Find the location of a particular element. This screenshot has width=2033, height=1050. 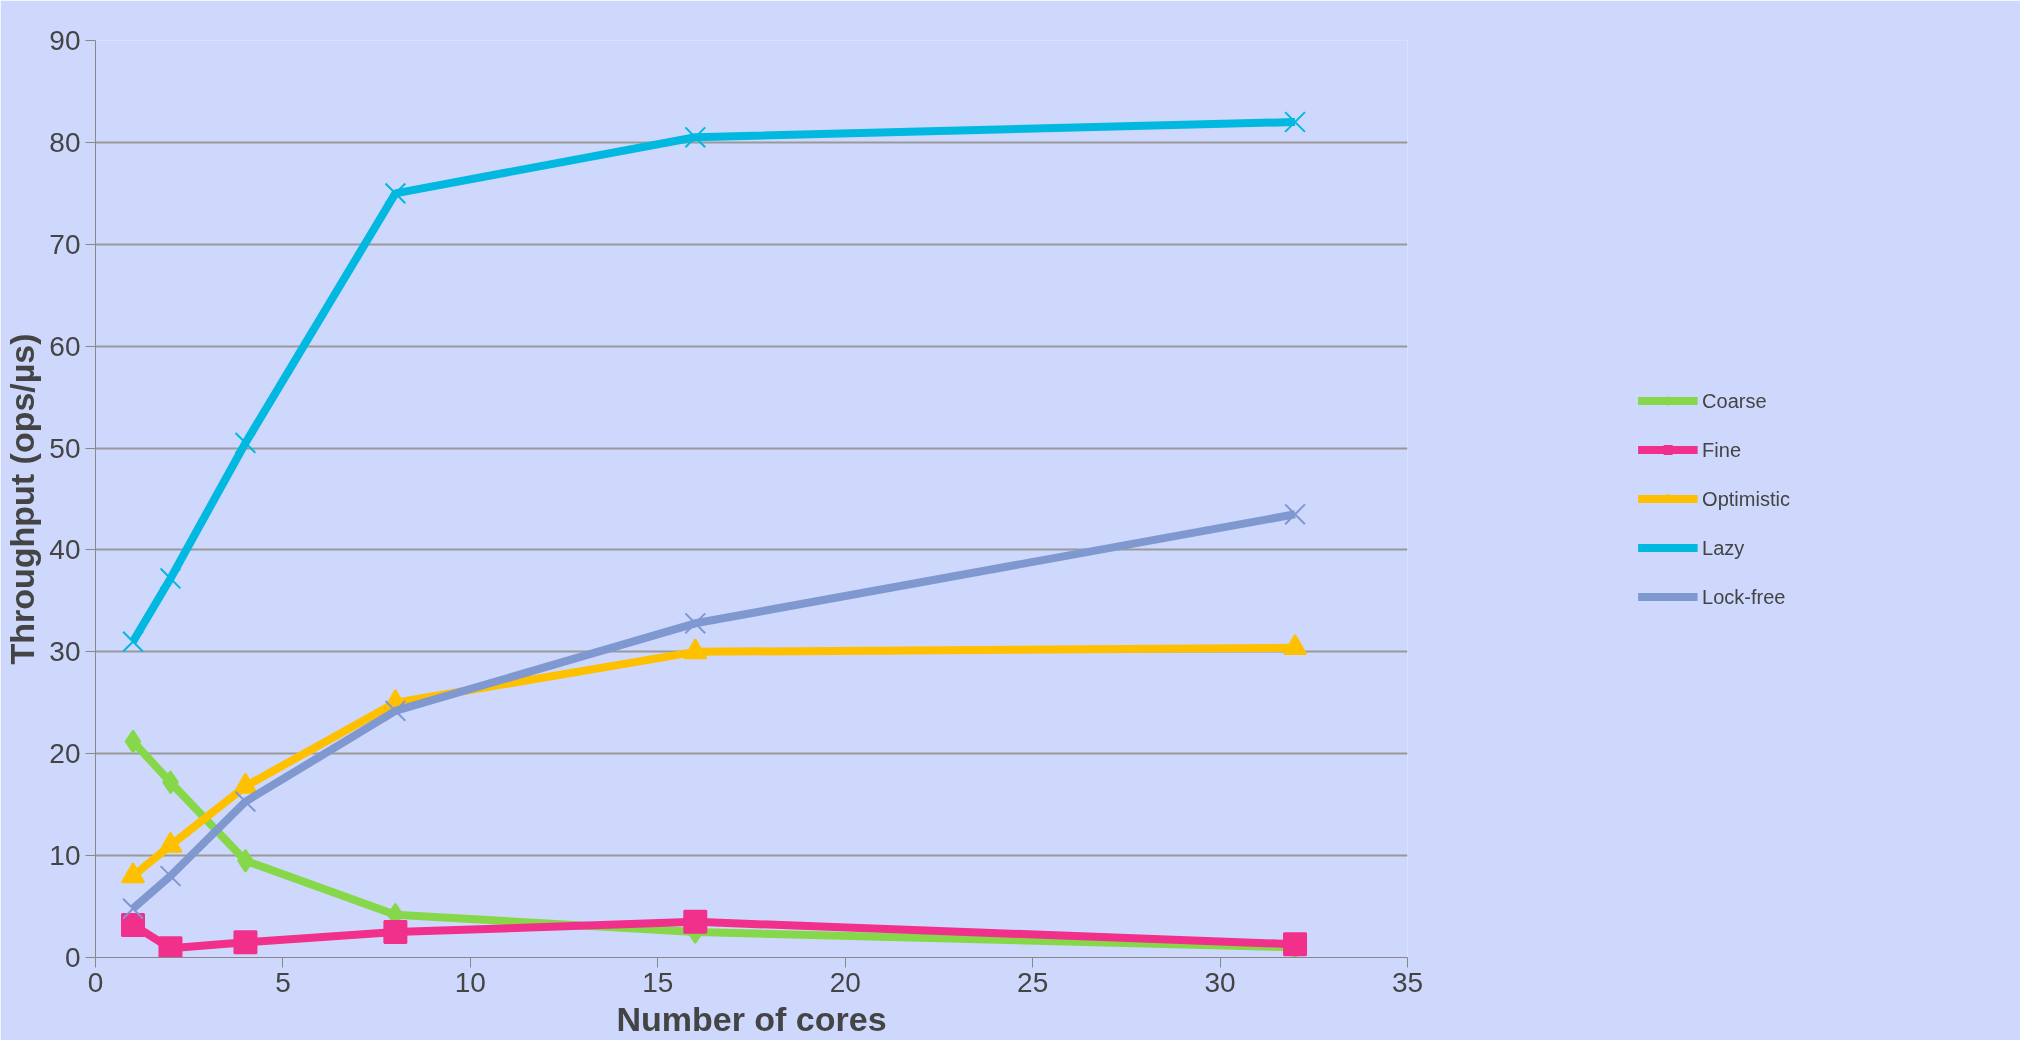

x-tick-label: 20 is located at coordinates (845, 982).